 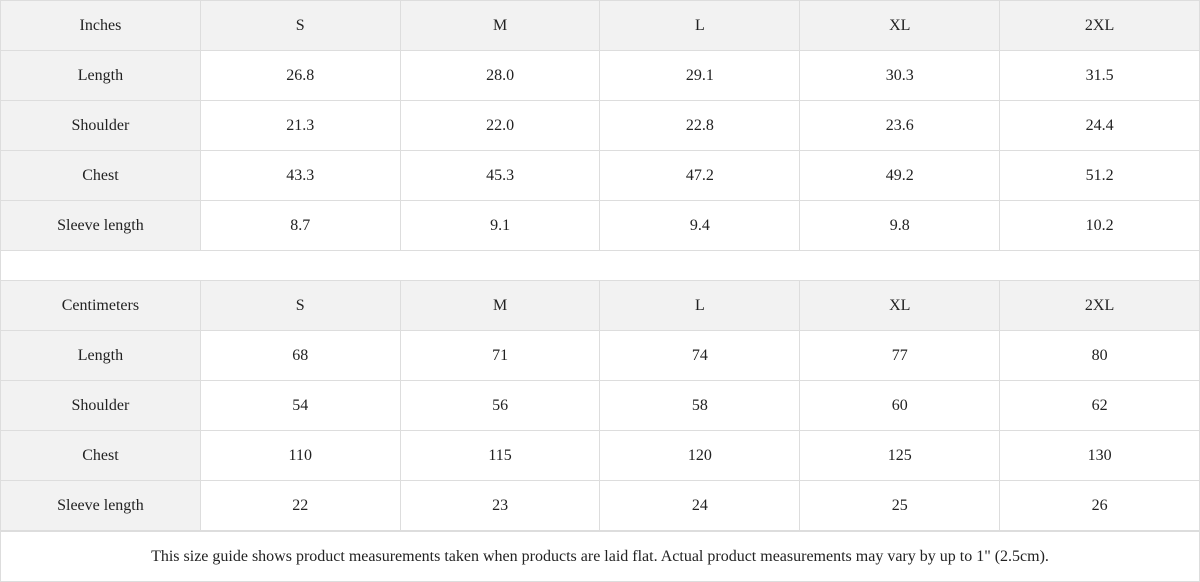 What do you see at coordinates (1099, 125) in the screenshot?
I see `measurement-value: 24.4` at bounding box center [1099, 125].